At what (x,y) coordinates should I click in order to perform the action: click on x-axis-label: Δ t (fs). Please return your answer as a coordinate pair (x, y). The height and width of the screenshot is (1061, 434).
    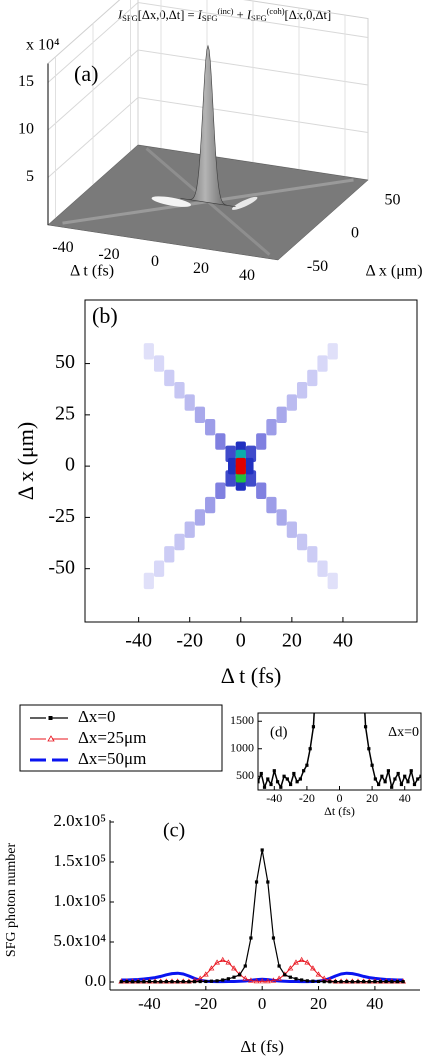
    Looking at the image, I should click on (92, 271).